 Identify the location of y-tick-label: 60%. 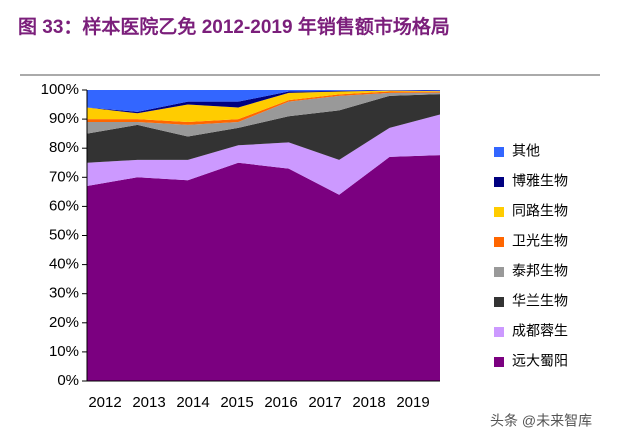
(64, 205).